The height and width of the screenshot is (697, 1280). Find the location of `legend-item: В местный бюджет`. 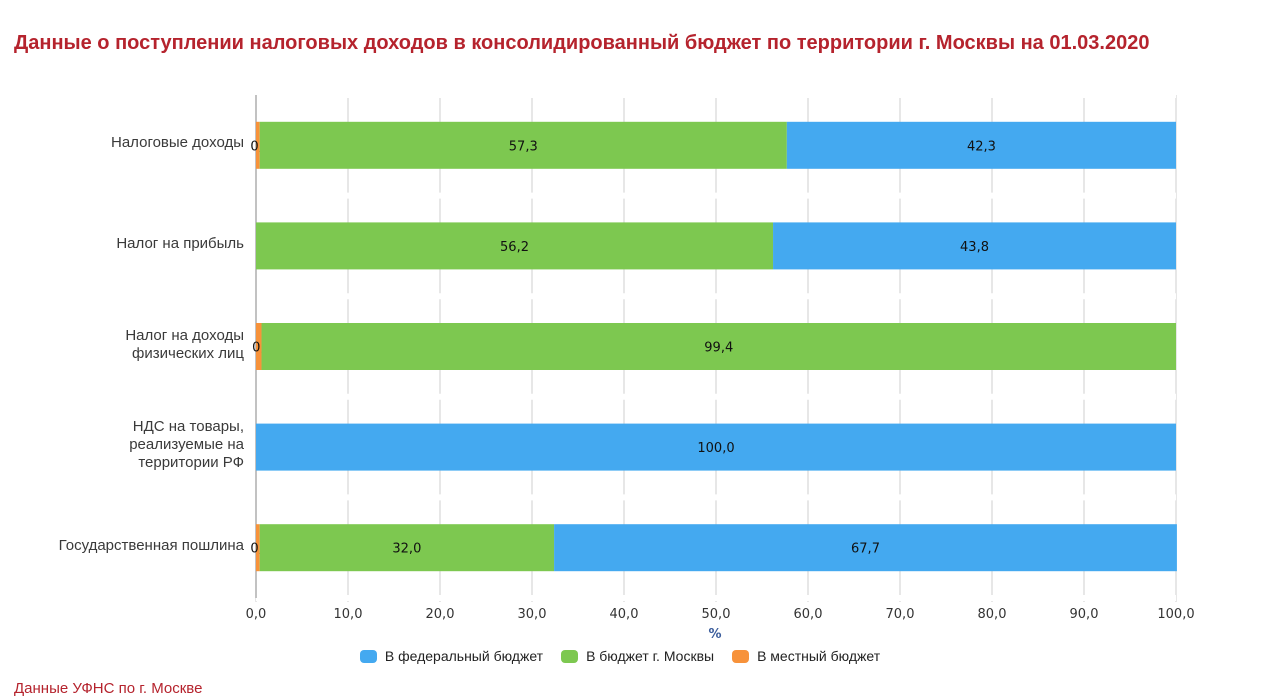

legend-item: В местный бюджет is located at coordinates (806, 656).